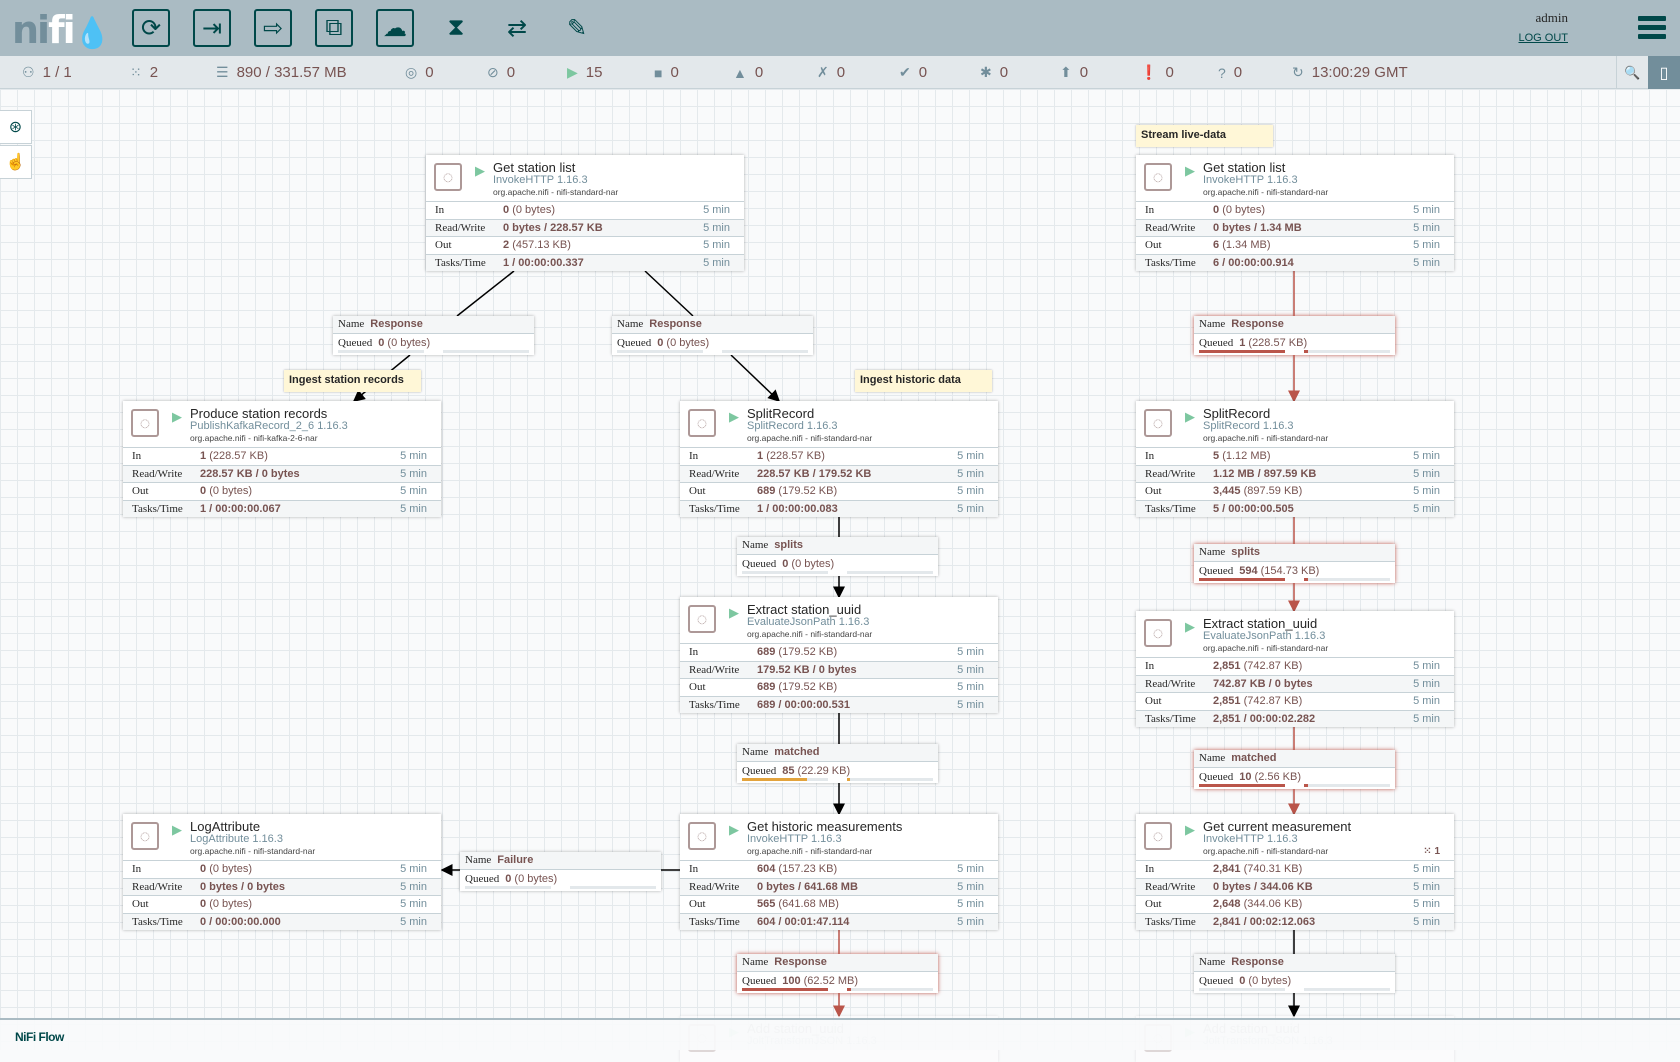 The image size is (1680, 1062). Describe the element at coordinates (1295, 683) in the screenshot. I see `stat-row-rw: Read/Write 742.87 KB / 0 bytes 5 min` at that location.